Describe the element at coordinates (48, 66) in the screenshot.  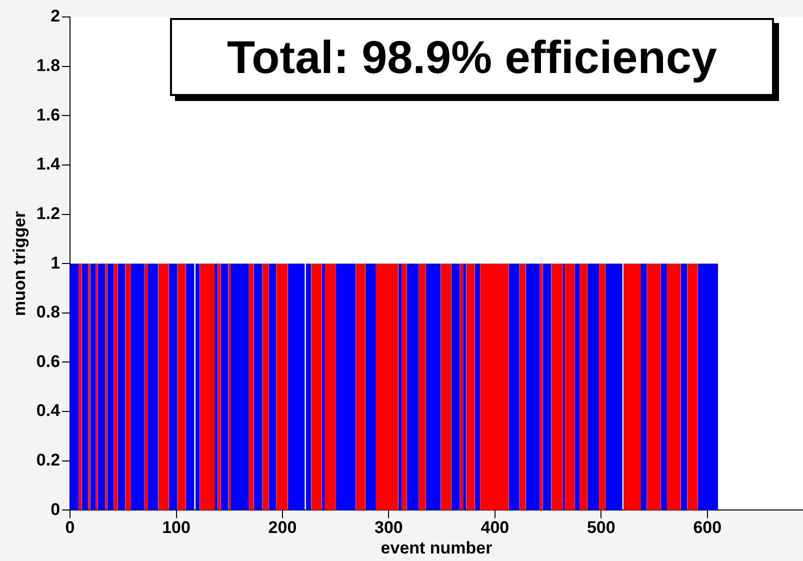
I see `y-tick-label: 1.8` at that location.